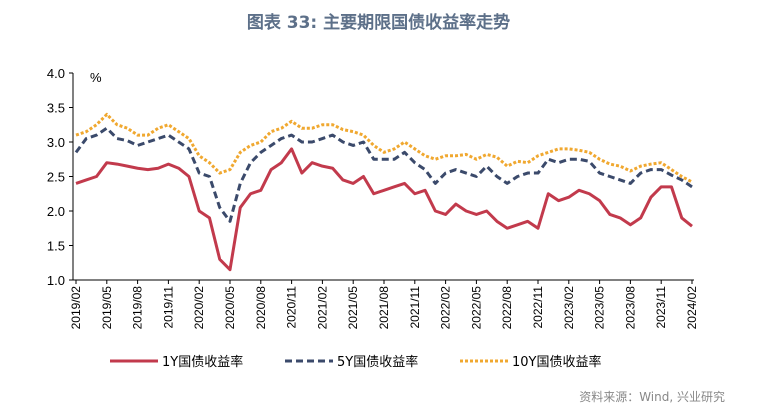 Image resolution: width=757 pixels, height=417 pixels. I want to click on x-tick-label: 2021/11, so click(415, 307).